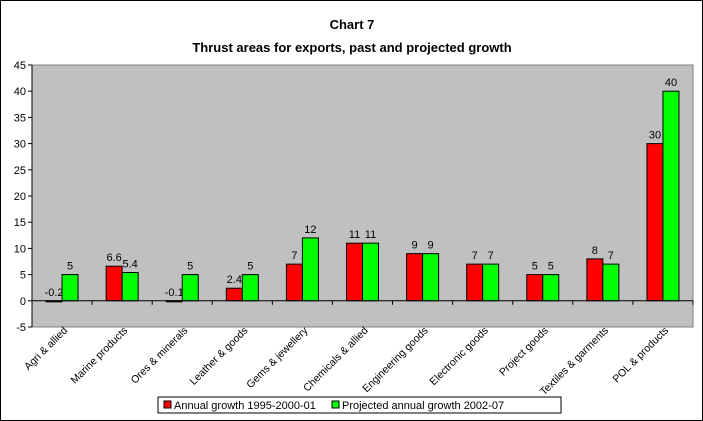  I want to click on legend-box, so click(359, 405).